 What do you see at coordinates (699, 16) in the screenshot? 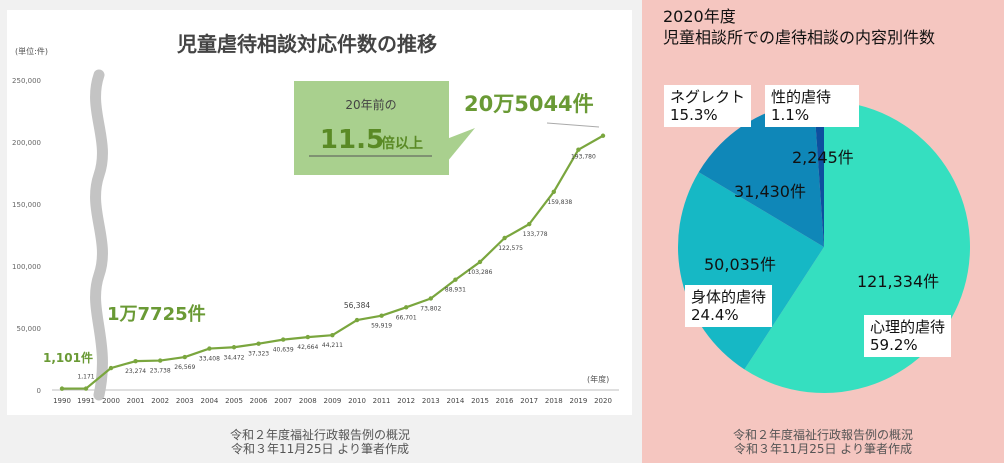
I see `pie-title-line1: 2020年度` at bounding box center [699, 16].